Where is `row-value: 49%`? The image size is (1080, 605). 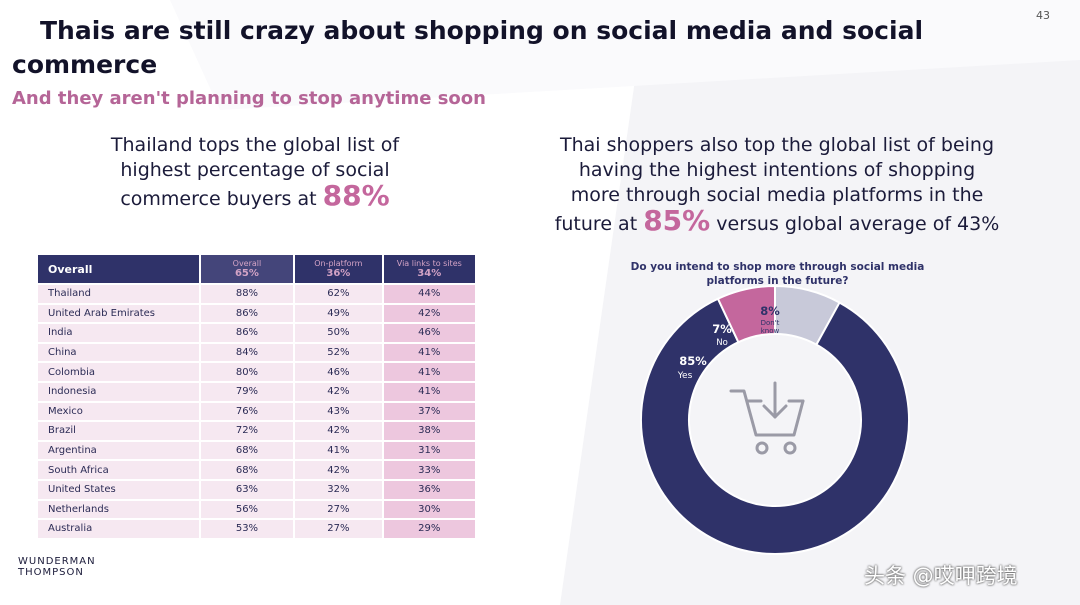
row-value: 49% is located at coordinates (337, 313).